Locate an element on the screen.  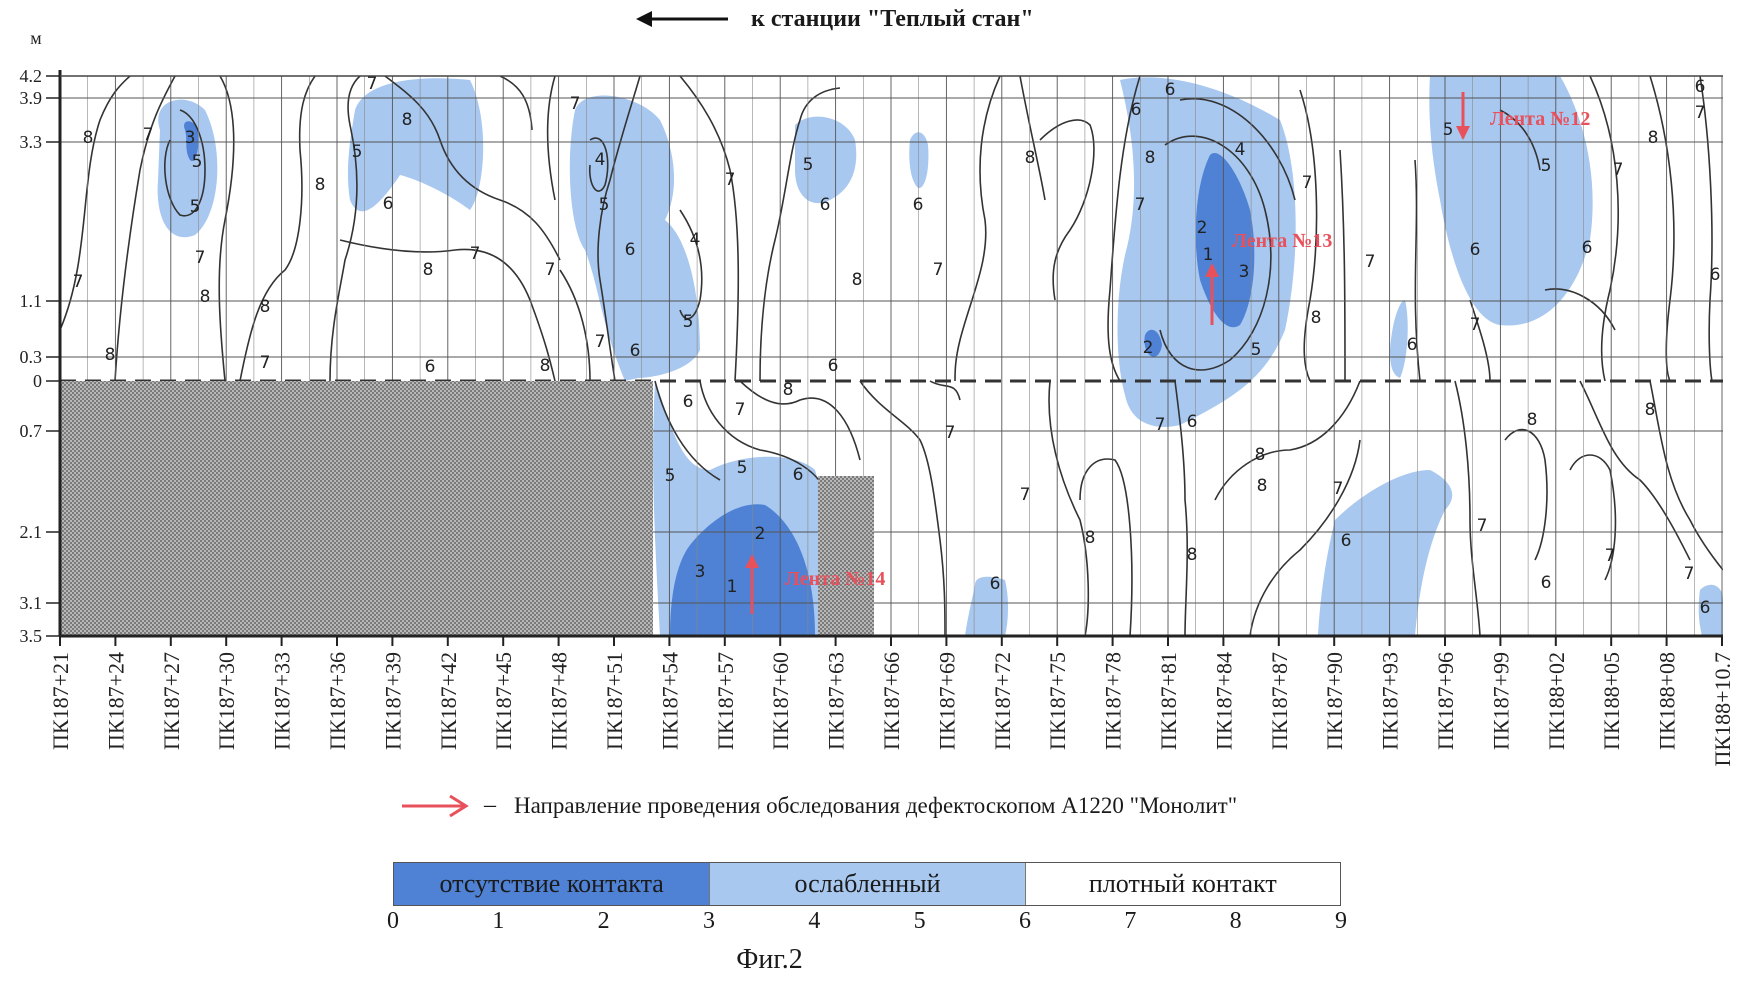
scale-tick-label: 6 is located at coordinates (1025, 921).